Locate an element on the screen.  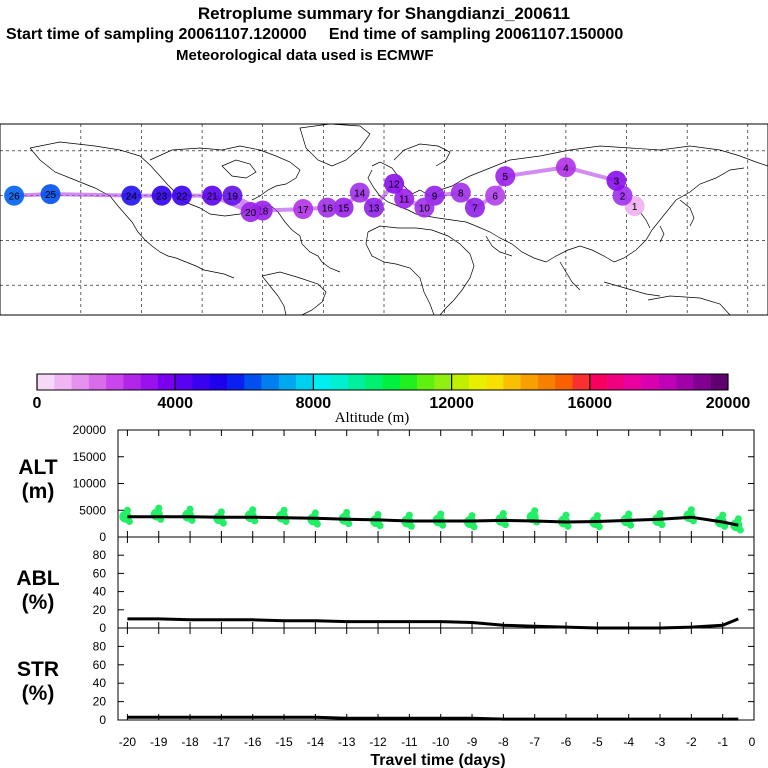
y-tick-label: 40 is located at coordinates (100, 683).